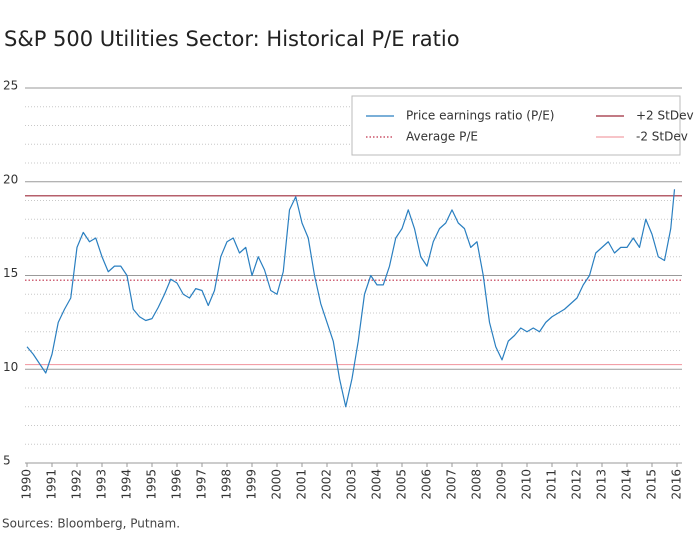 The image size is (700, 555). Describe the element at coordinates (377, 484) in the screenshot. I see `x-tick-label: 2004` at that location.